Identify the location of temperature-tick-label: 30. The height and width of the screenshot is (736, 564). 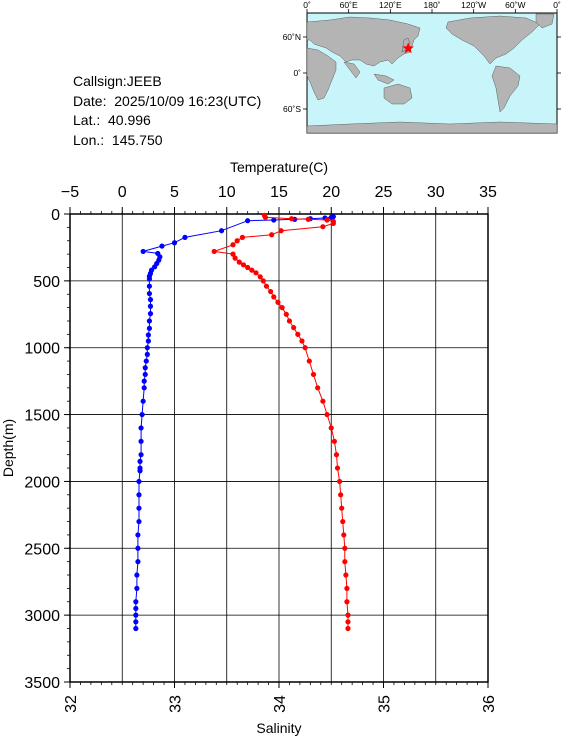
(436, 192).